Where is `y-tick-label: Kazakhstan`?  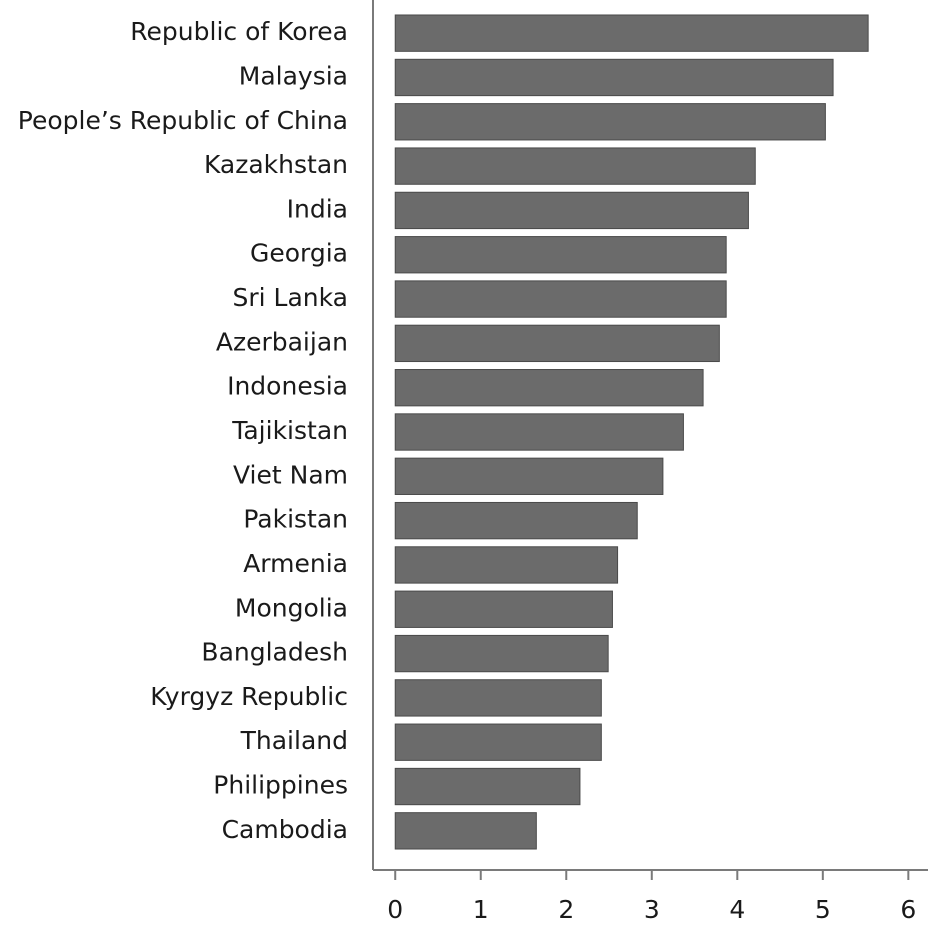
y-tick-label: Kazakhstan is located at coordinates (276, 164).